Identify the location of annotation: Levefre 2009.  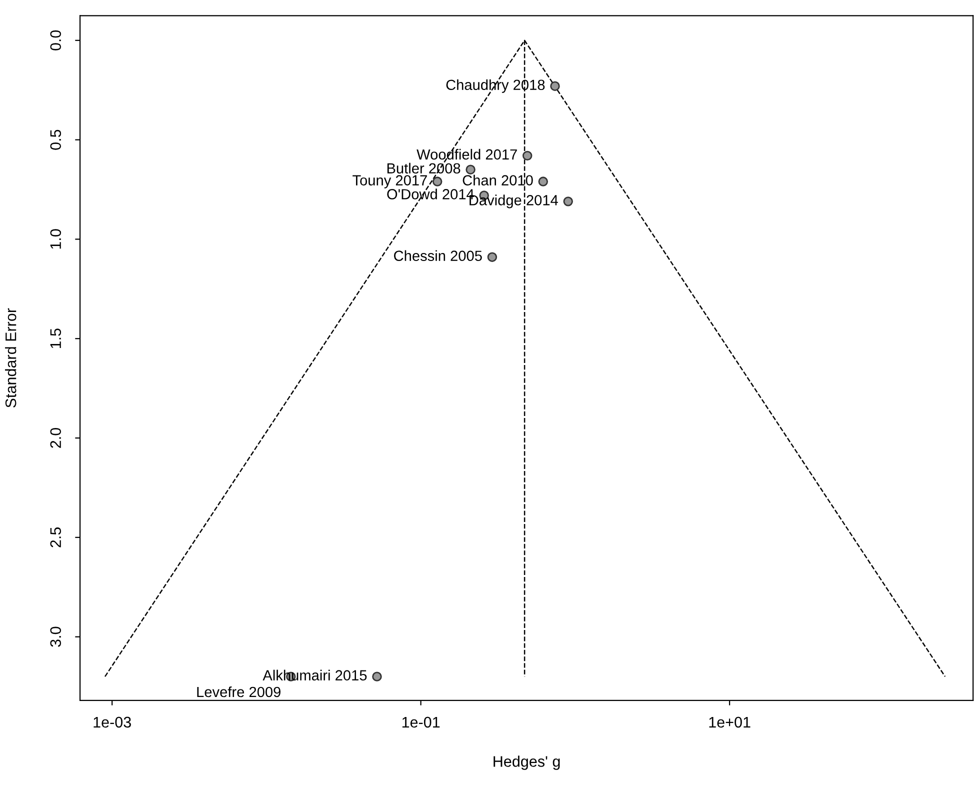
(238, 692).